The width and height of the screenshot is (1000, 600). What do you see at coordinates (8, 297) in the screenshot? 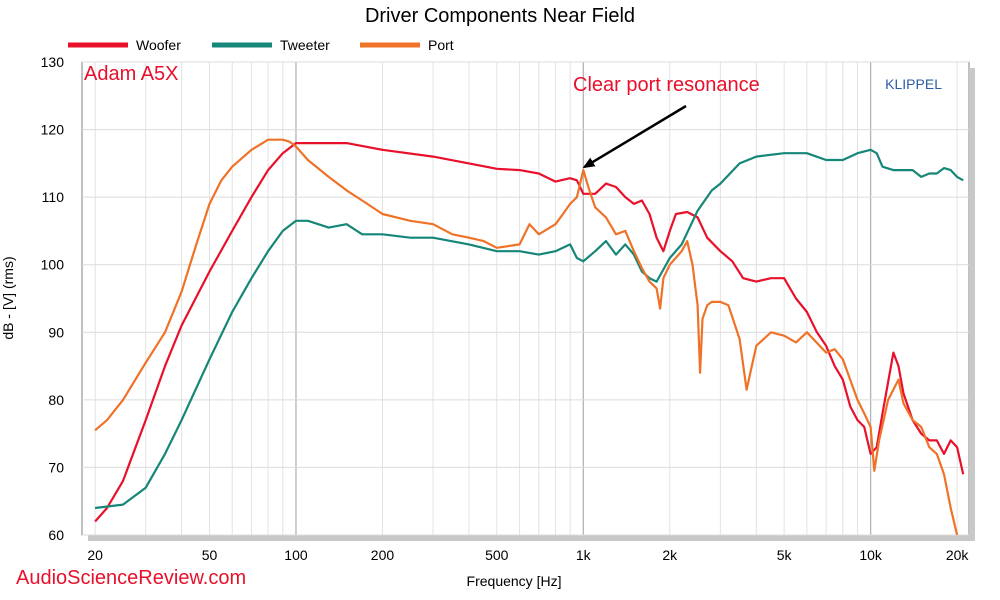
I see `y-axis-label: dB - [V] (rms)` at bounding box center [8, 297].